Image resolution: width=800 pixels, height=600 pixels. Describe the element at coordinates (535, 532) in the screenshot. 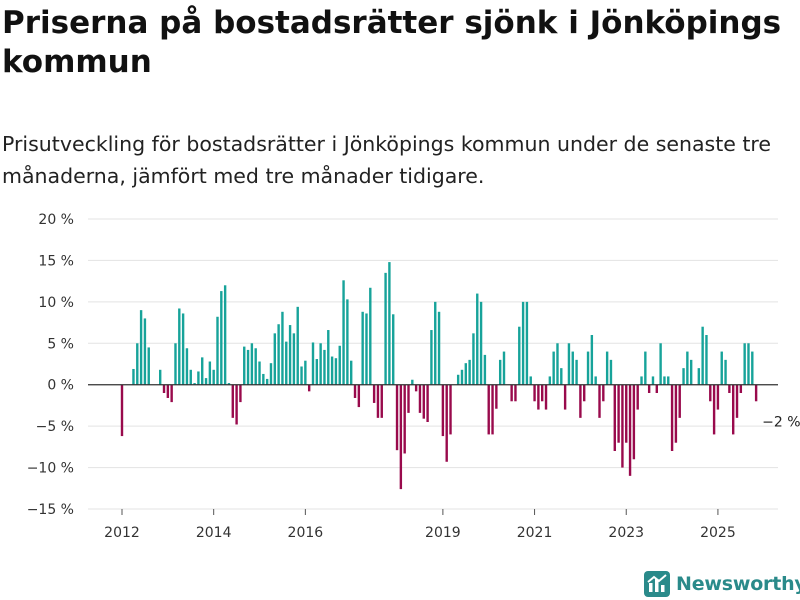

I see `x-tick-label: 2021` at that location.